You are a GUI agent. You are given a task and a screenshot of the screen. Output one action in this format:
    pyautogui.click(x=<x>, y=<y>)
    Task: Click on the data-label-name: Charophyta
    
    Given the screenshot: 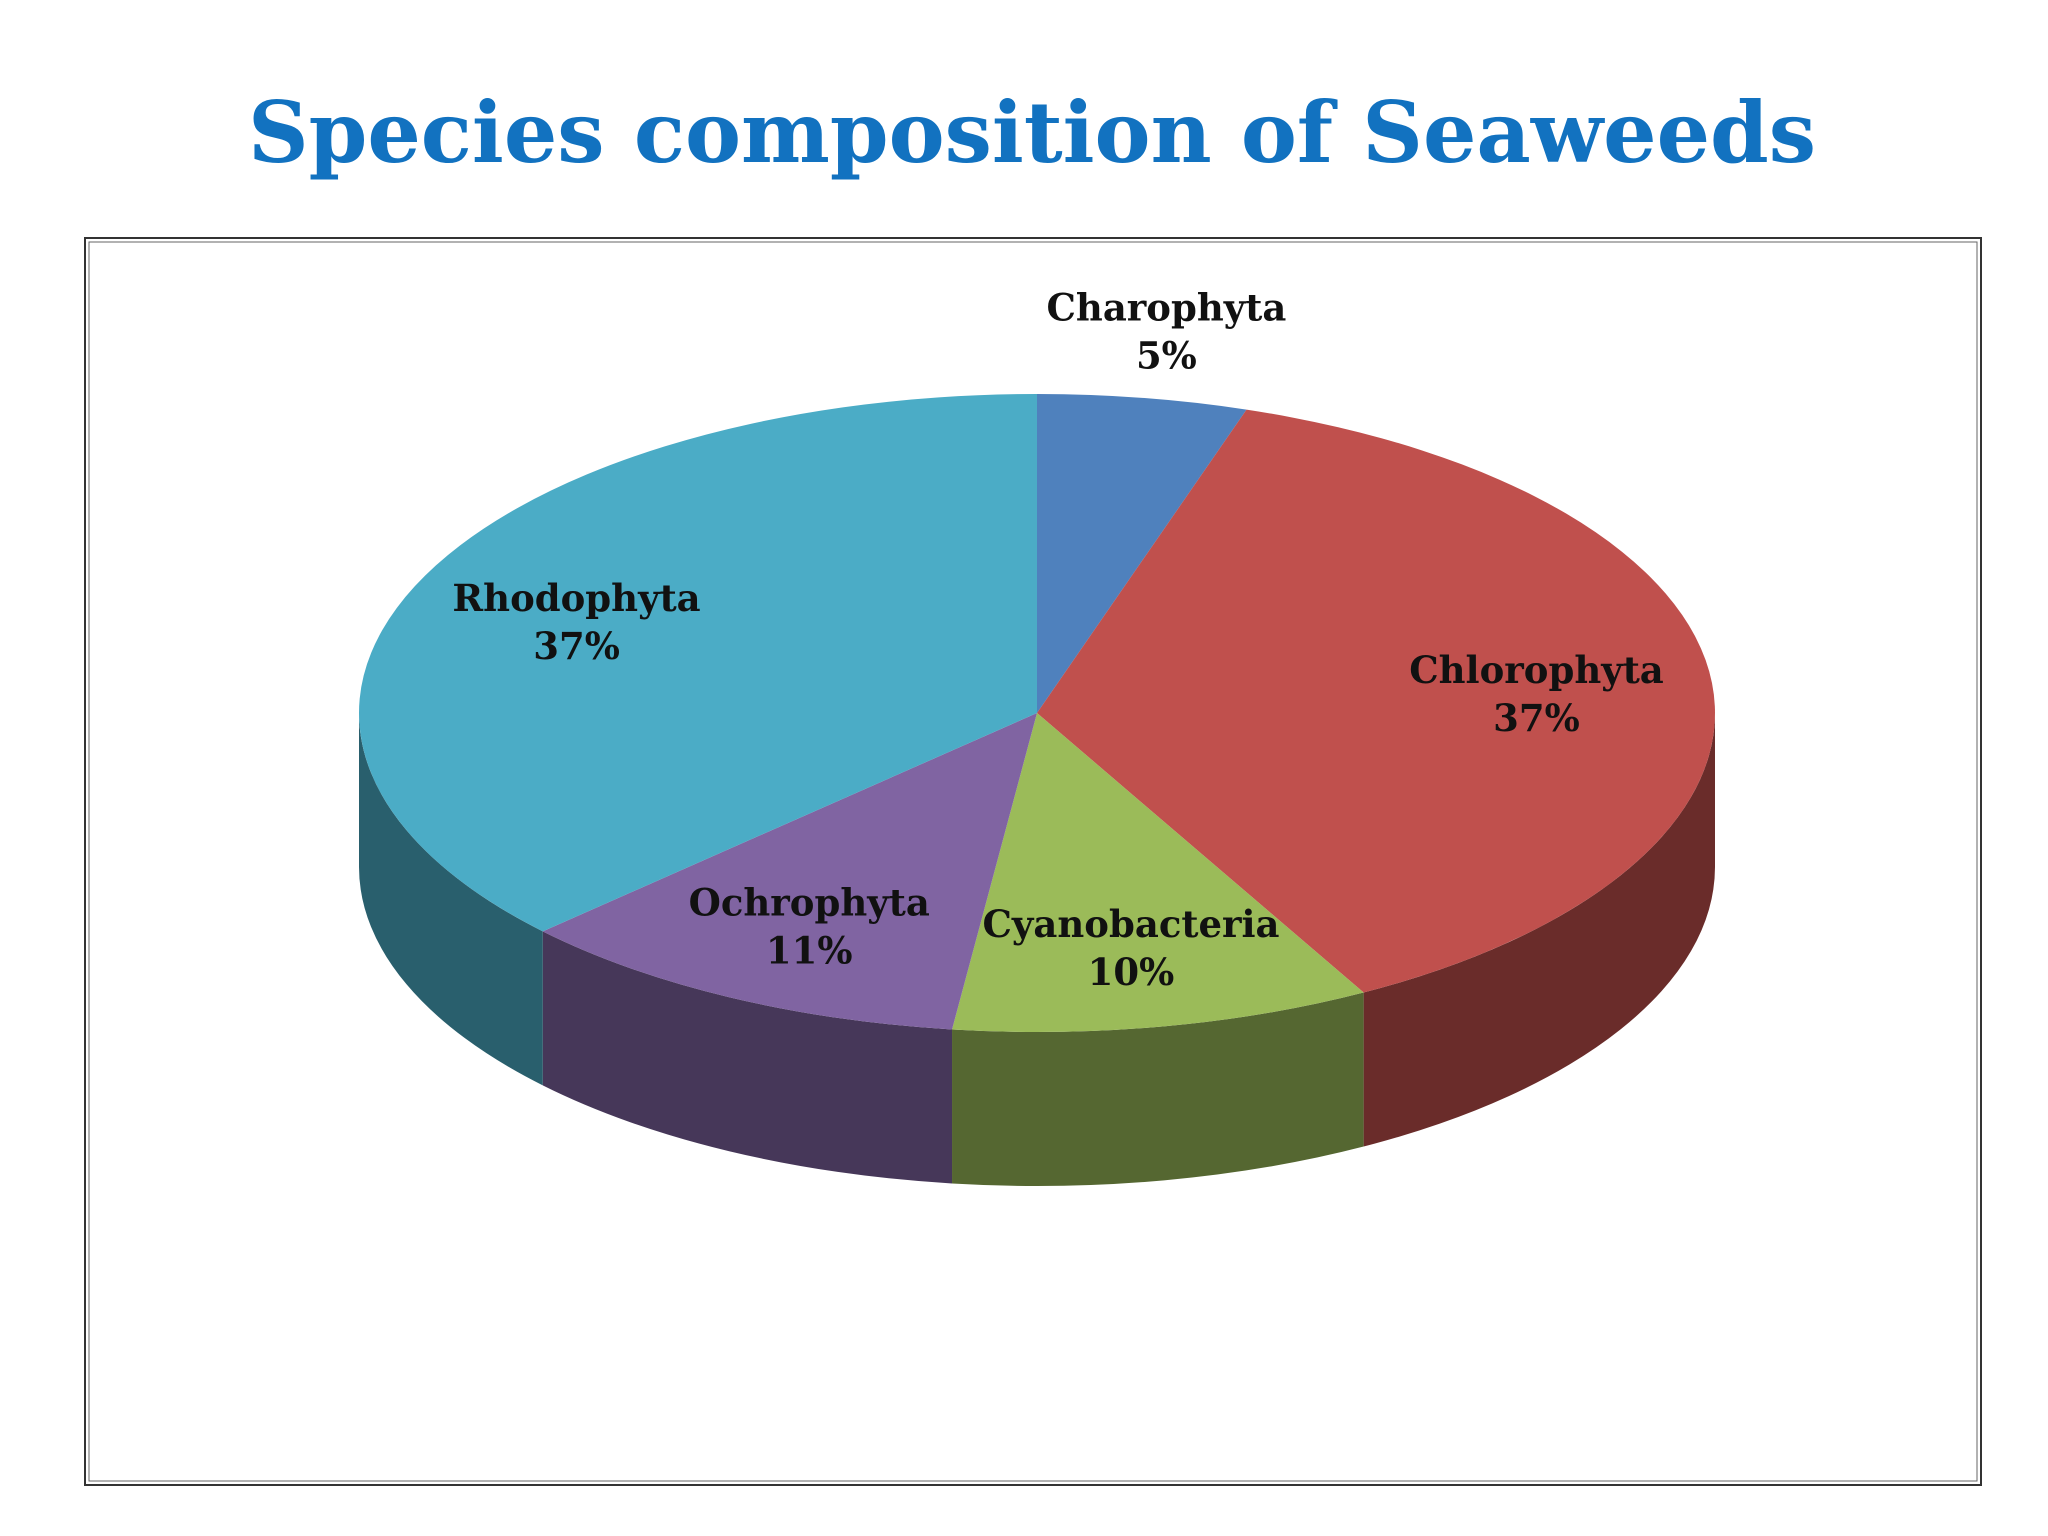 What is the action you would take?
    pyautogui.click(x=1166, y=308)
    